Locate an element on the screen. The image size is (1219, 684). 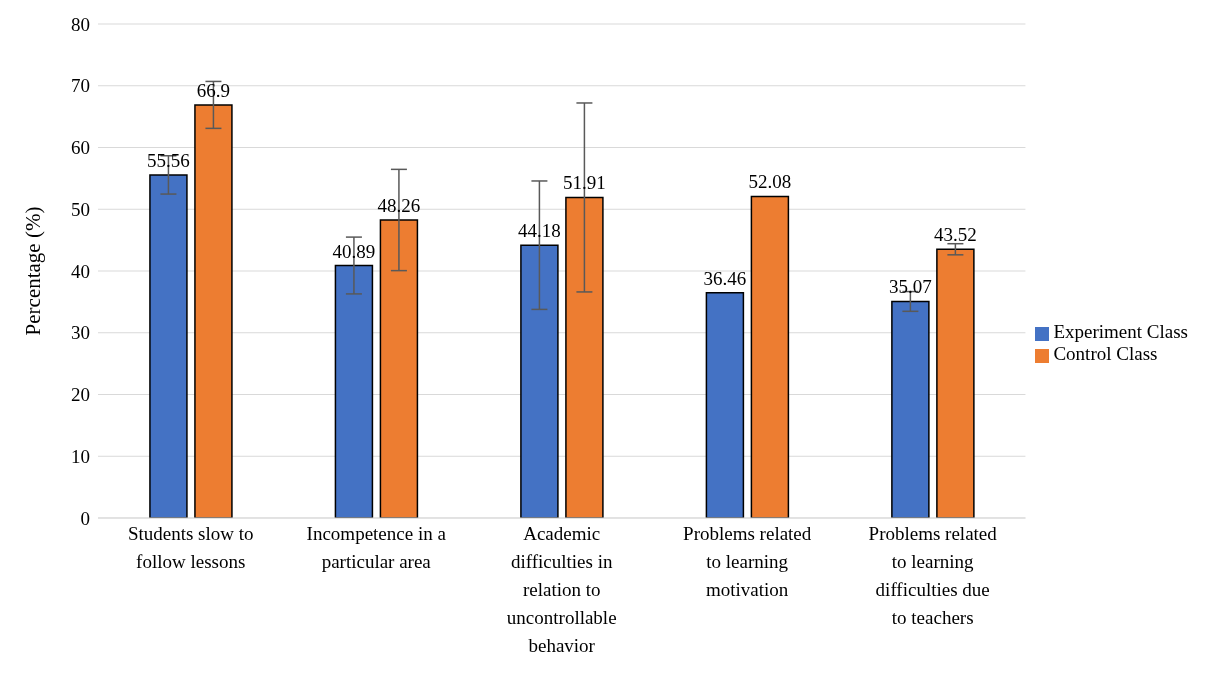
data-label: 40.89 is located at coordinates (354, 251).